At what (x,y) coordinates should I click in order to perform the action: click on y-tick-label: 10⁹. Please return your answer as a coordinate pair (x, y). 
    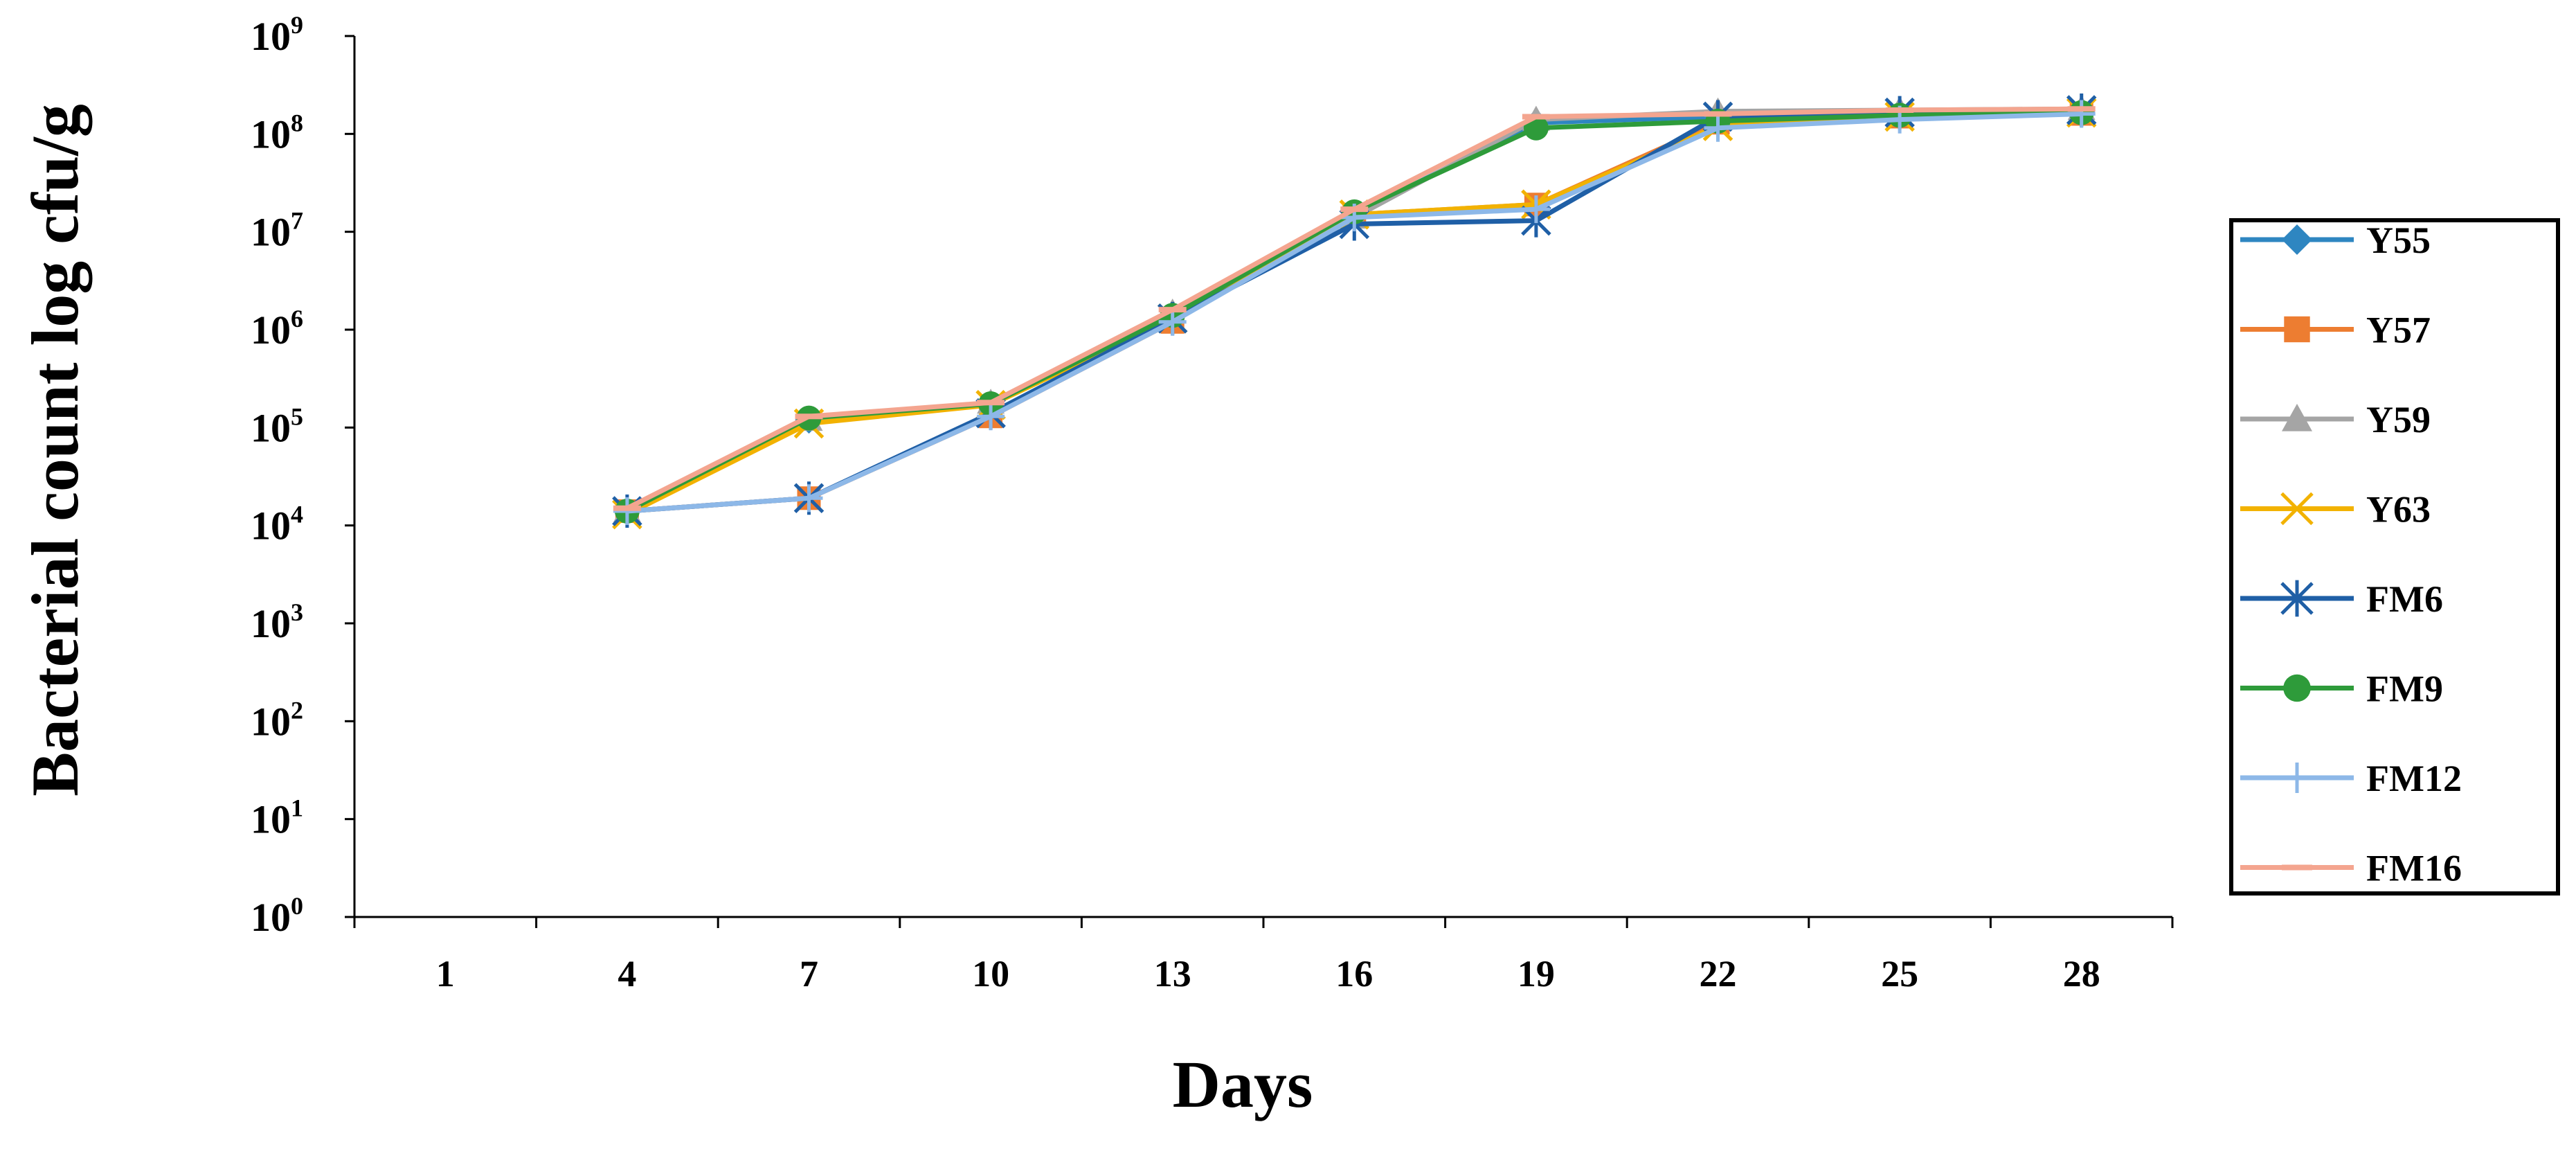
    Looking at the image, I should click on (277, 35).